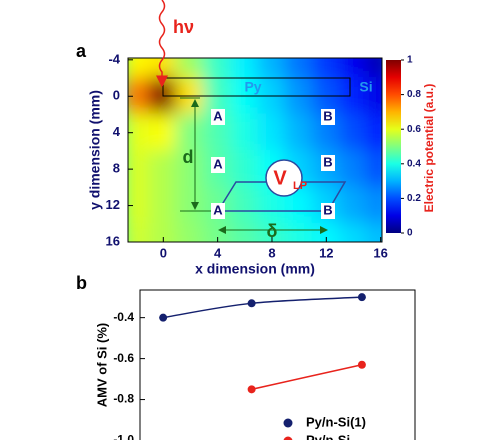  I want to click on annotation: LP, so click(300, 186).